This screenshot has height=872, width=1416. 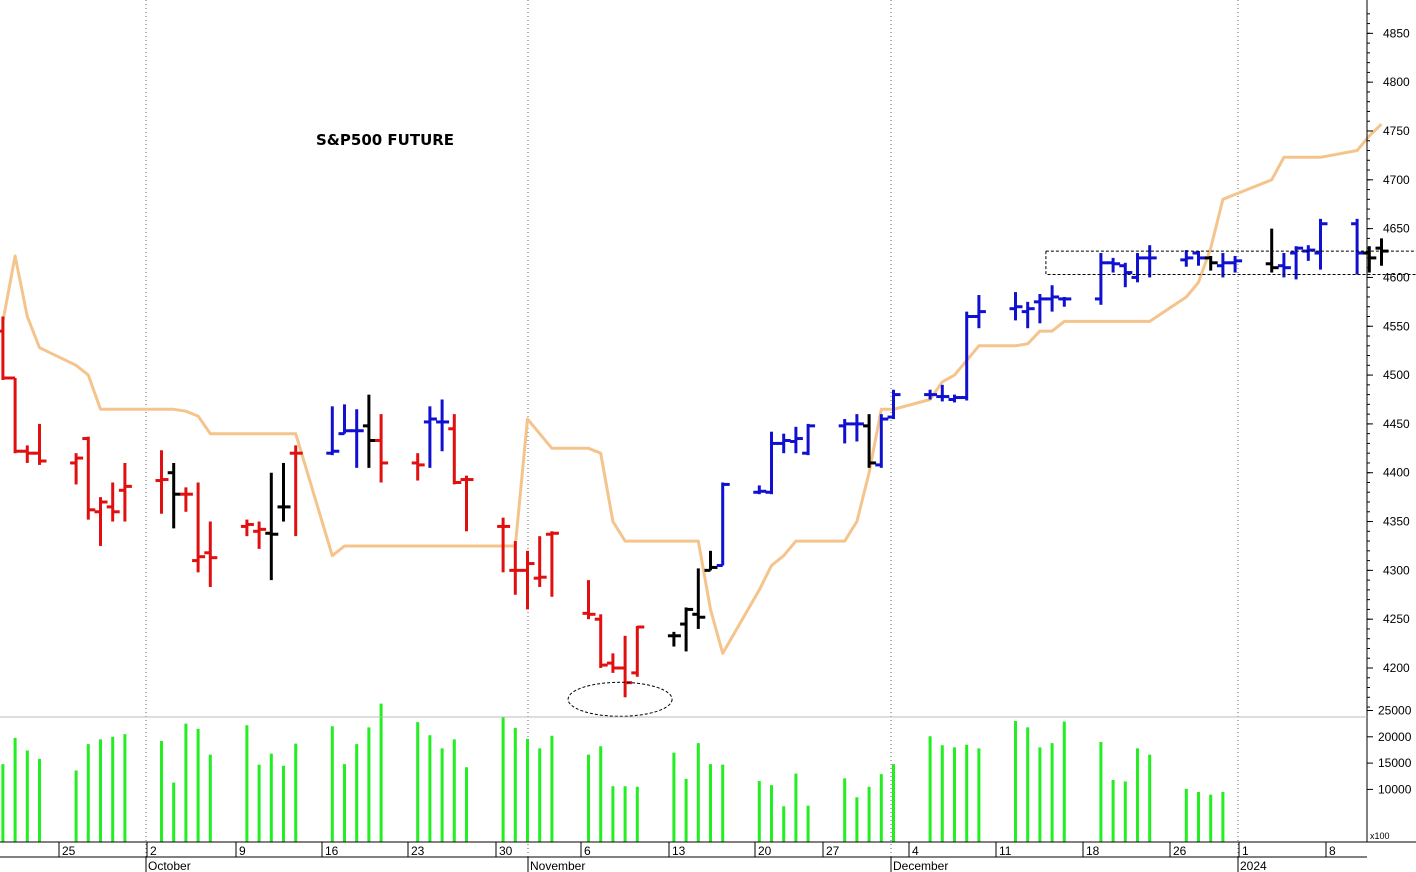 What do you see at coordinates (833, 851) in the screenshot?
I see `date-tick-label: 27` at bounding box center [833, 851].